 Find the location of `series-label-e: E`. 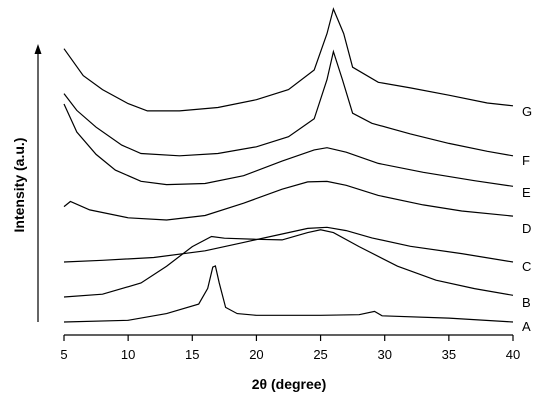

series-label-e: E is located at coordinates (526, 192).